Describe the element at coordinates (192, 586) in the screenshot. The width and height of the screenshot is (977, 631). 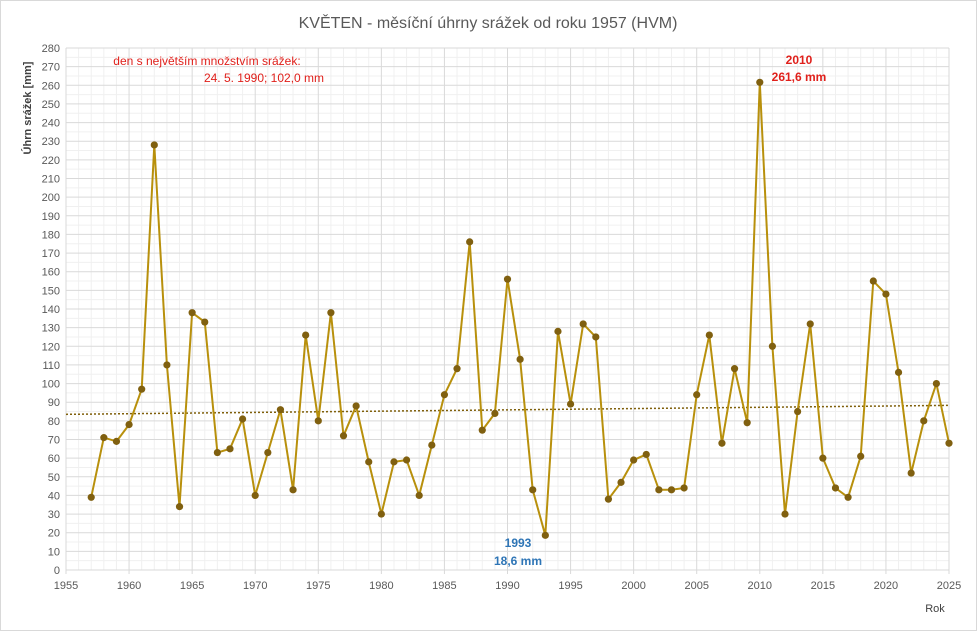
I see `x-tick-label: 1965` at that location.